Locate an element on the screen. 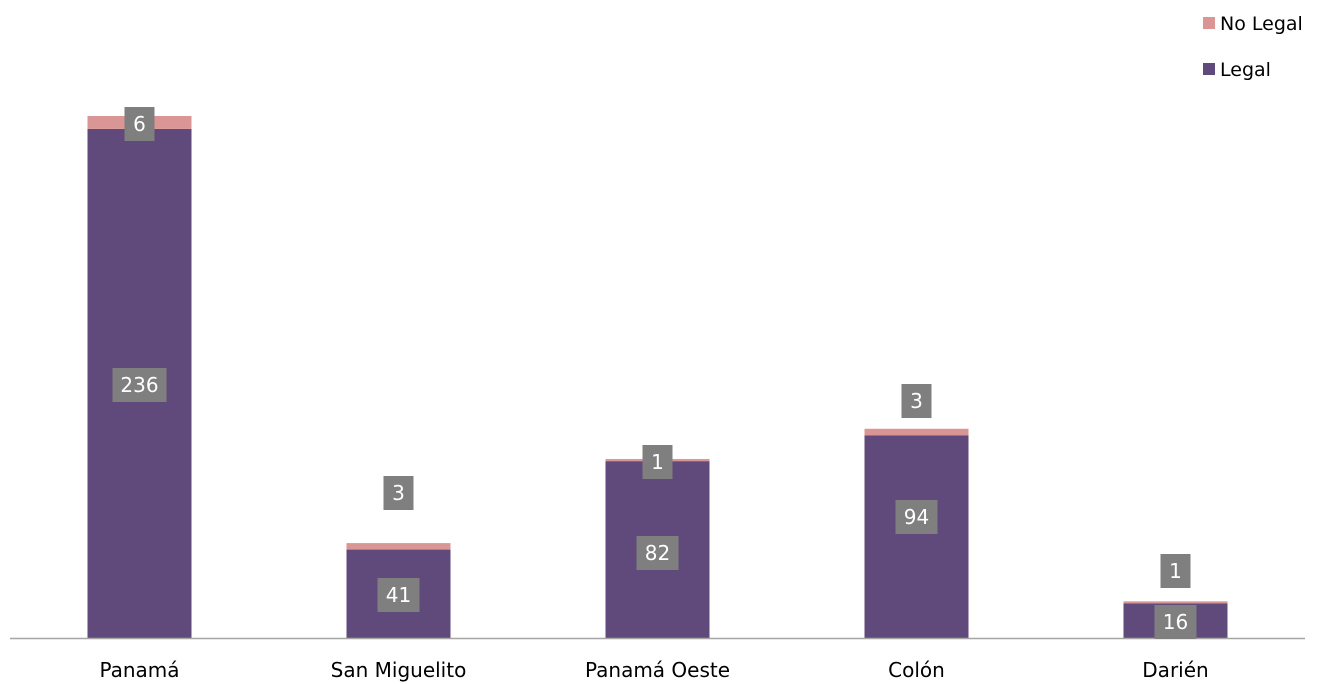  legend-item-legal: Legal is located at coordinates (1237, 70).